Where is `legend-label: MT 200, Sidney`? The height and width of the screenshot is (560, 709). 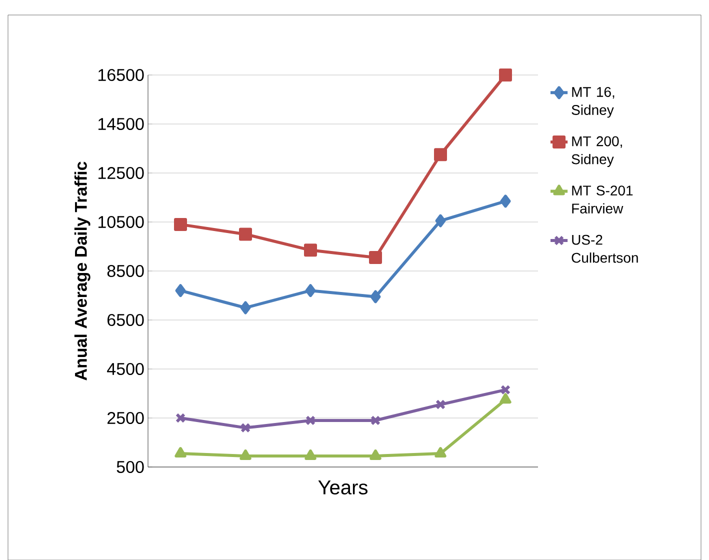 legend-label: MT 200, Sidney is located at coordinates (597, 151).